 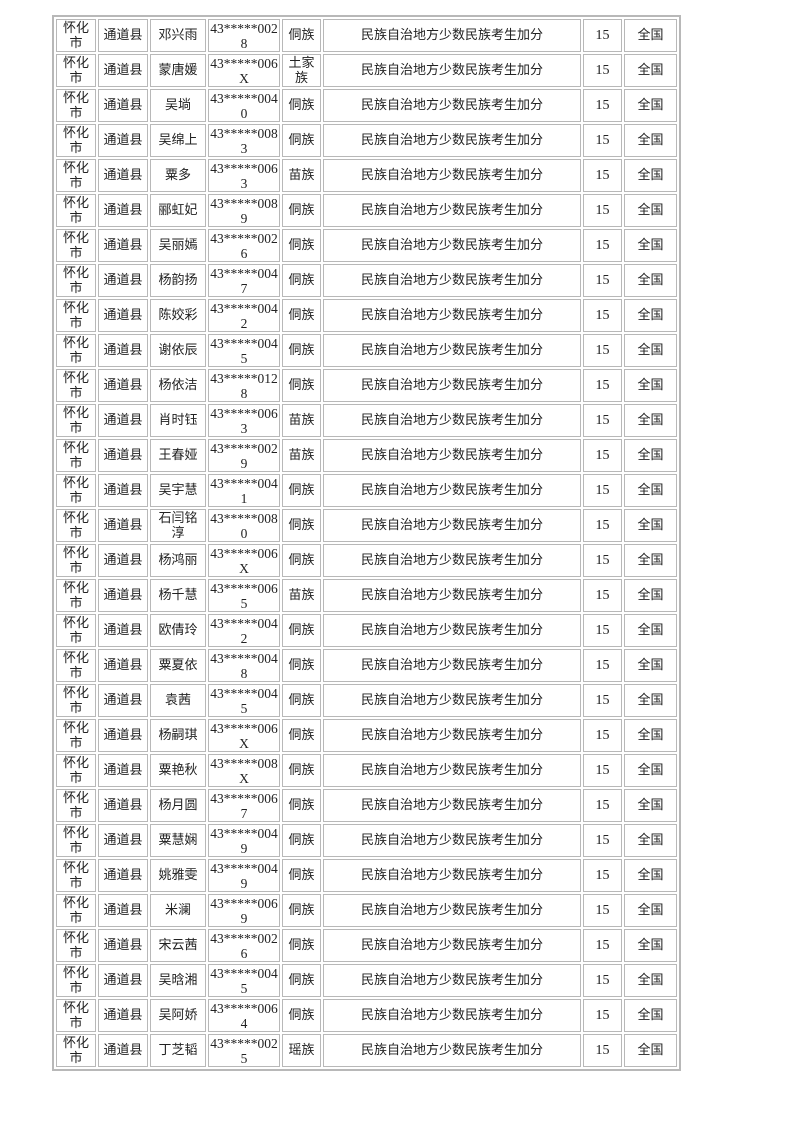 What do you see at coordinates (178, 980) in the screenshot?
I see `name-cell: 吴晗湘` at bounding box center [178, 980].